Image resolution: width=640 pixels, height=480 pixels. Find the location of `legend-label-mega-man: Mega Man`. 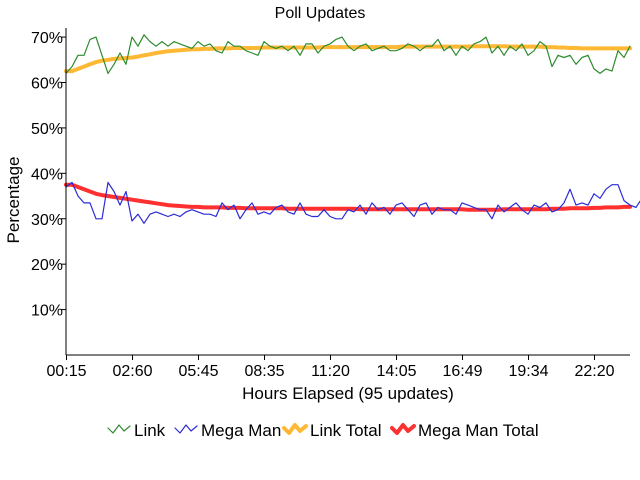

legend-label-mega-man: Mega Man is located at coordinates (241, 430).